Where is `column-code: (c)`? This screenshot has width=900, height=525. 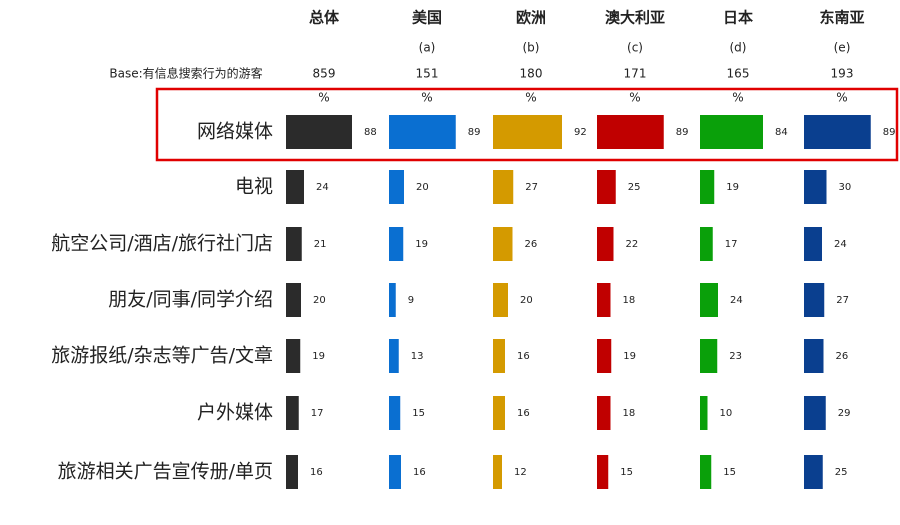
column-code: (c) is located at coordinates (635, 48).